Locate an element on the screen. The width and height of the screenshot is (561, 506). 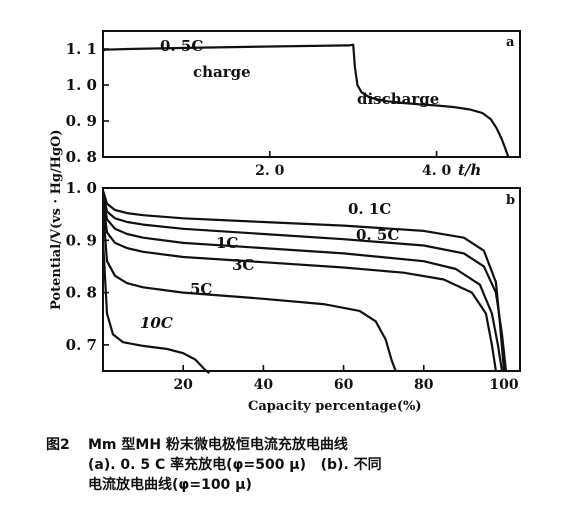
panel-b-series-labels: 0. 1C 0. 5C 1C 3C 5C 10C is located at coordinates (269, 266).